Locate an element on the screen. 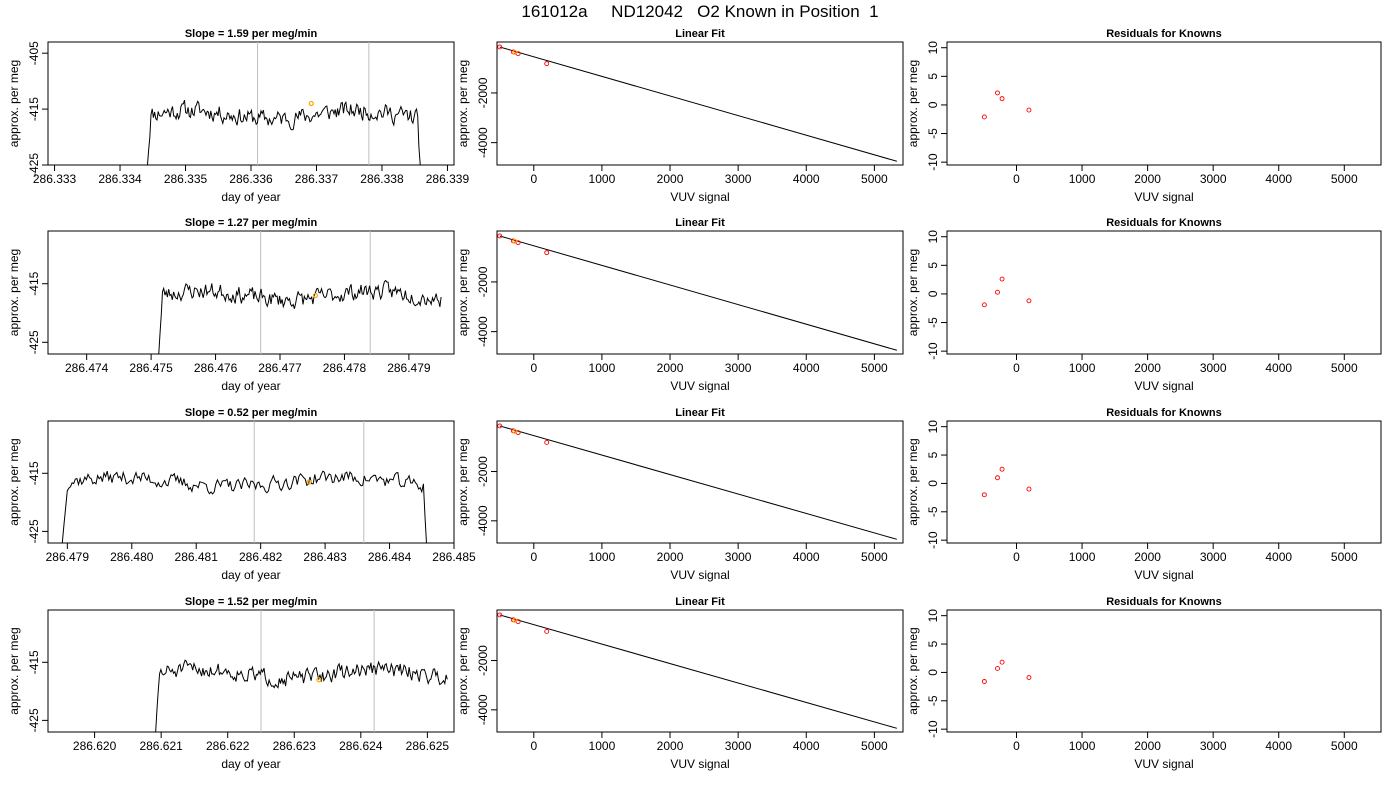 This screenshot has height=800, width=1400. x-tick-label: 286.622 is located at coordinates (228, 746).